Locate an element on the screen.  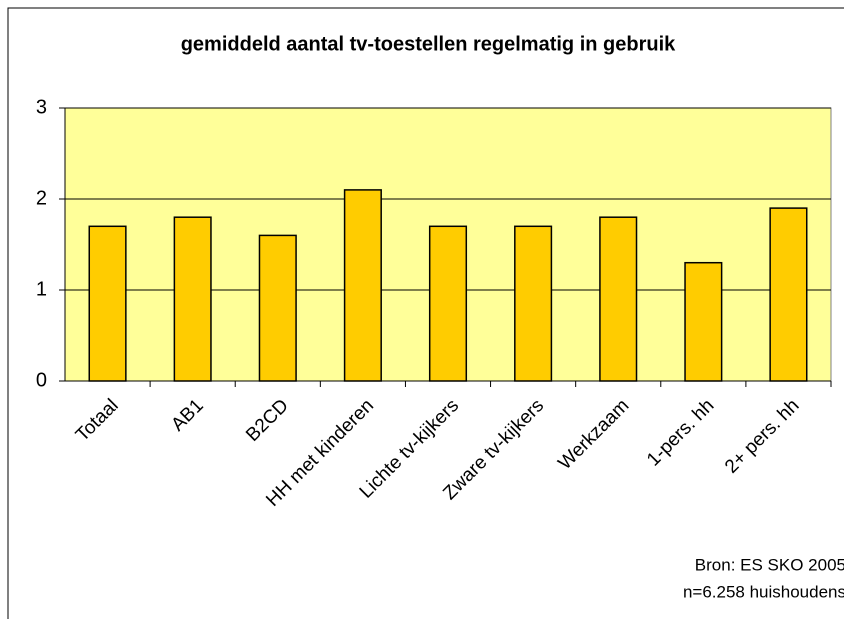
y-tick-label: 0 is located at coordinates (41, 380).